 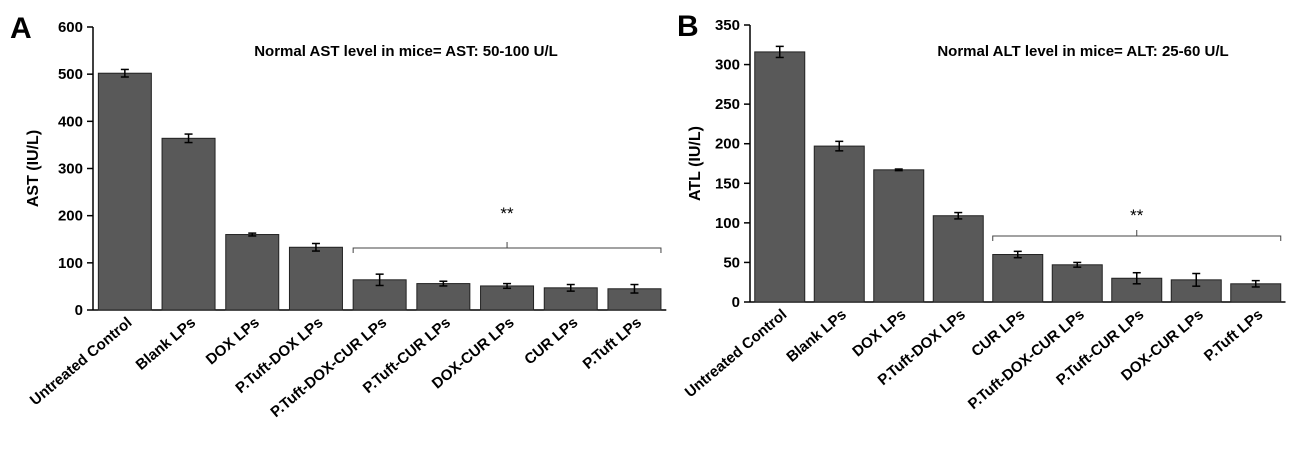 What do you see at coordinates (21, 28) in the screenshot?
I see `panel-label: A` at bounding box center [21, 28].